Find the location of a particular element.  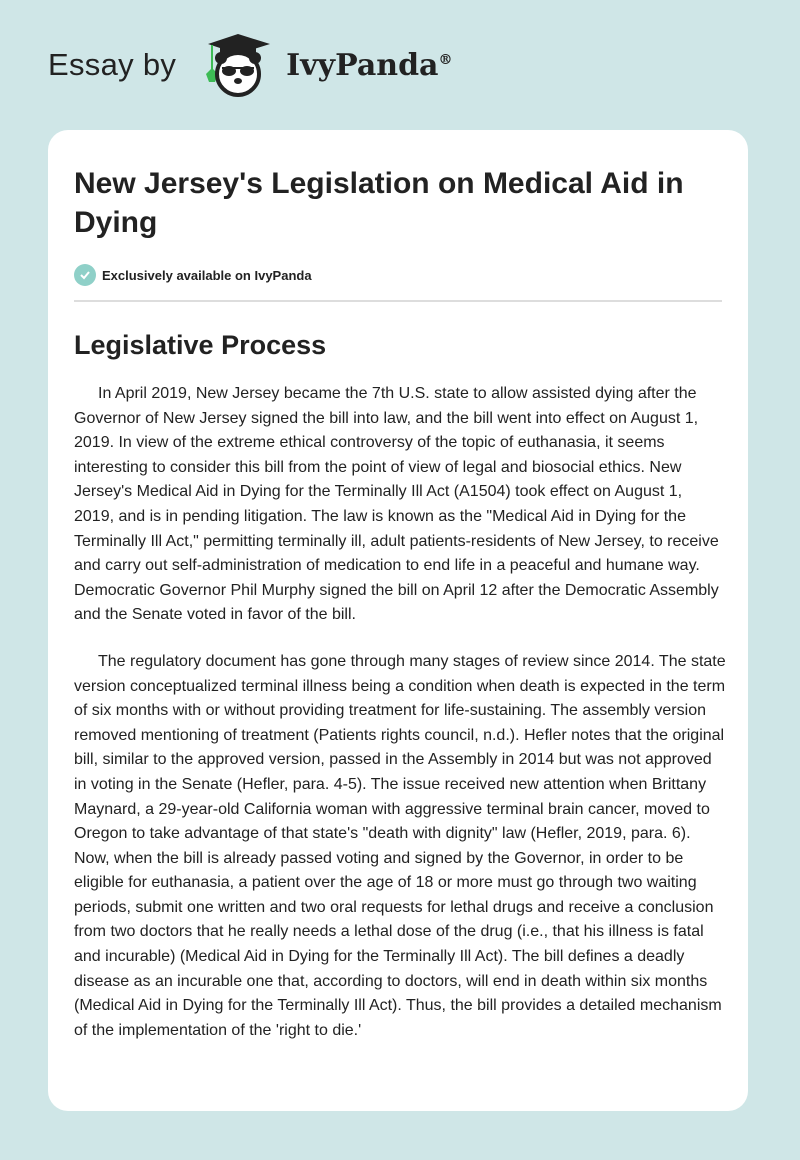

check-icon is located at coordinates (85, 275).